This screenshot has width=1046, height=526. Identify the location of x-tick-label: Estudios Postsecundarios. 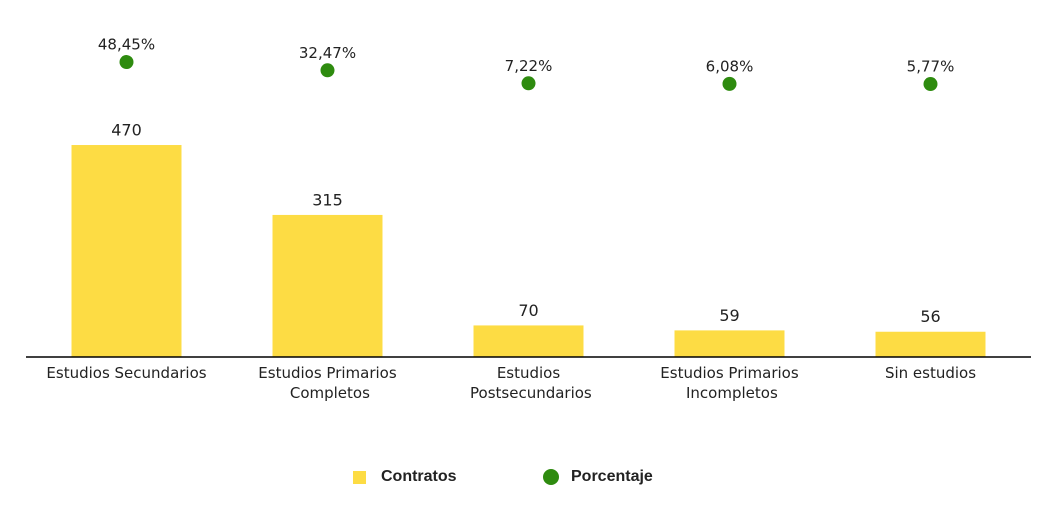
(528, 383).